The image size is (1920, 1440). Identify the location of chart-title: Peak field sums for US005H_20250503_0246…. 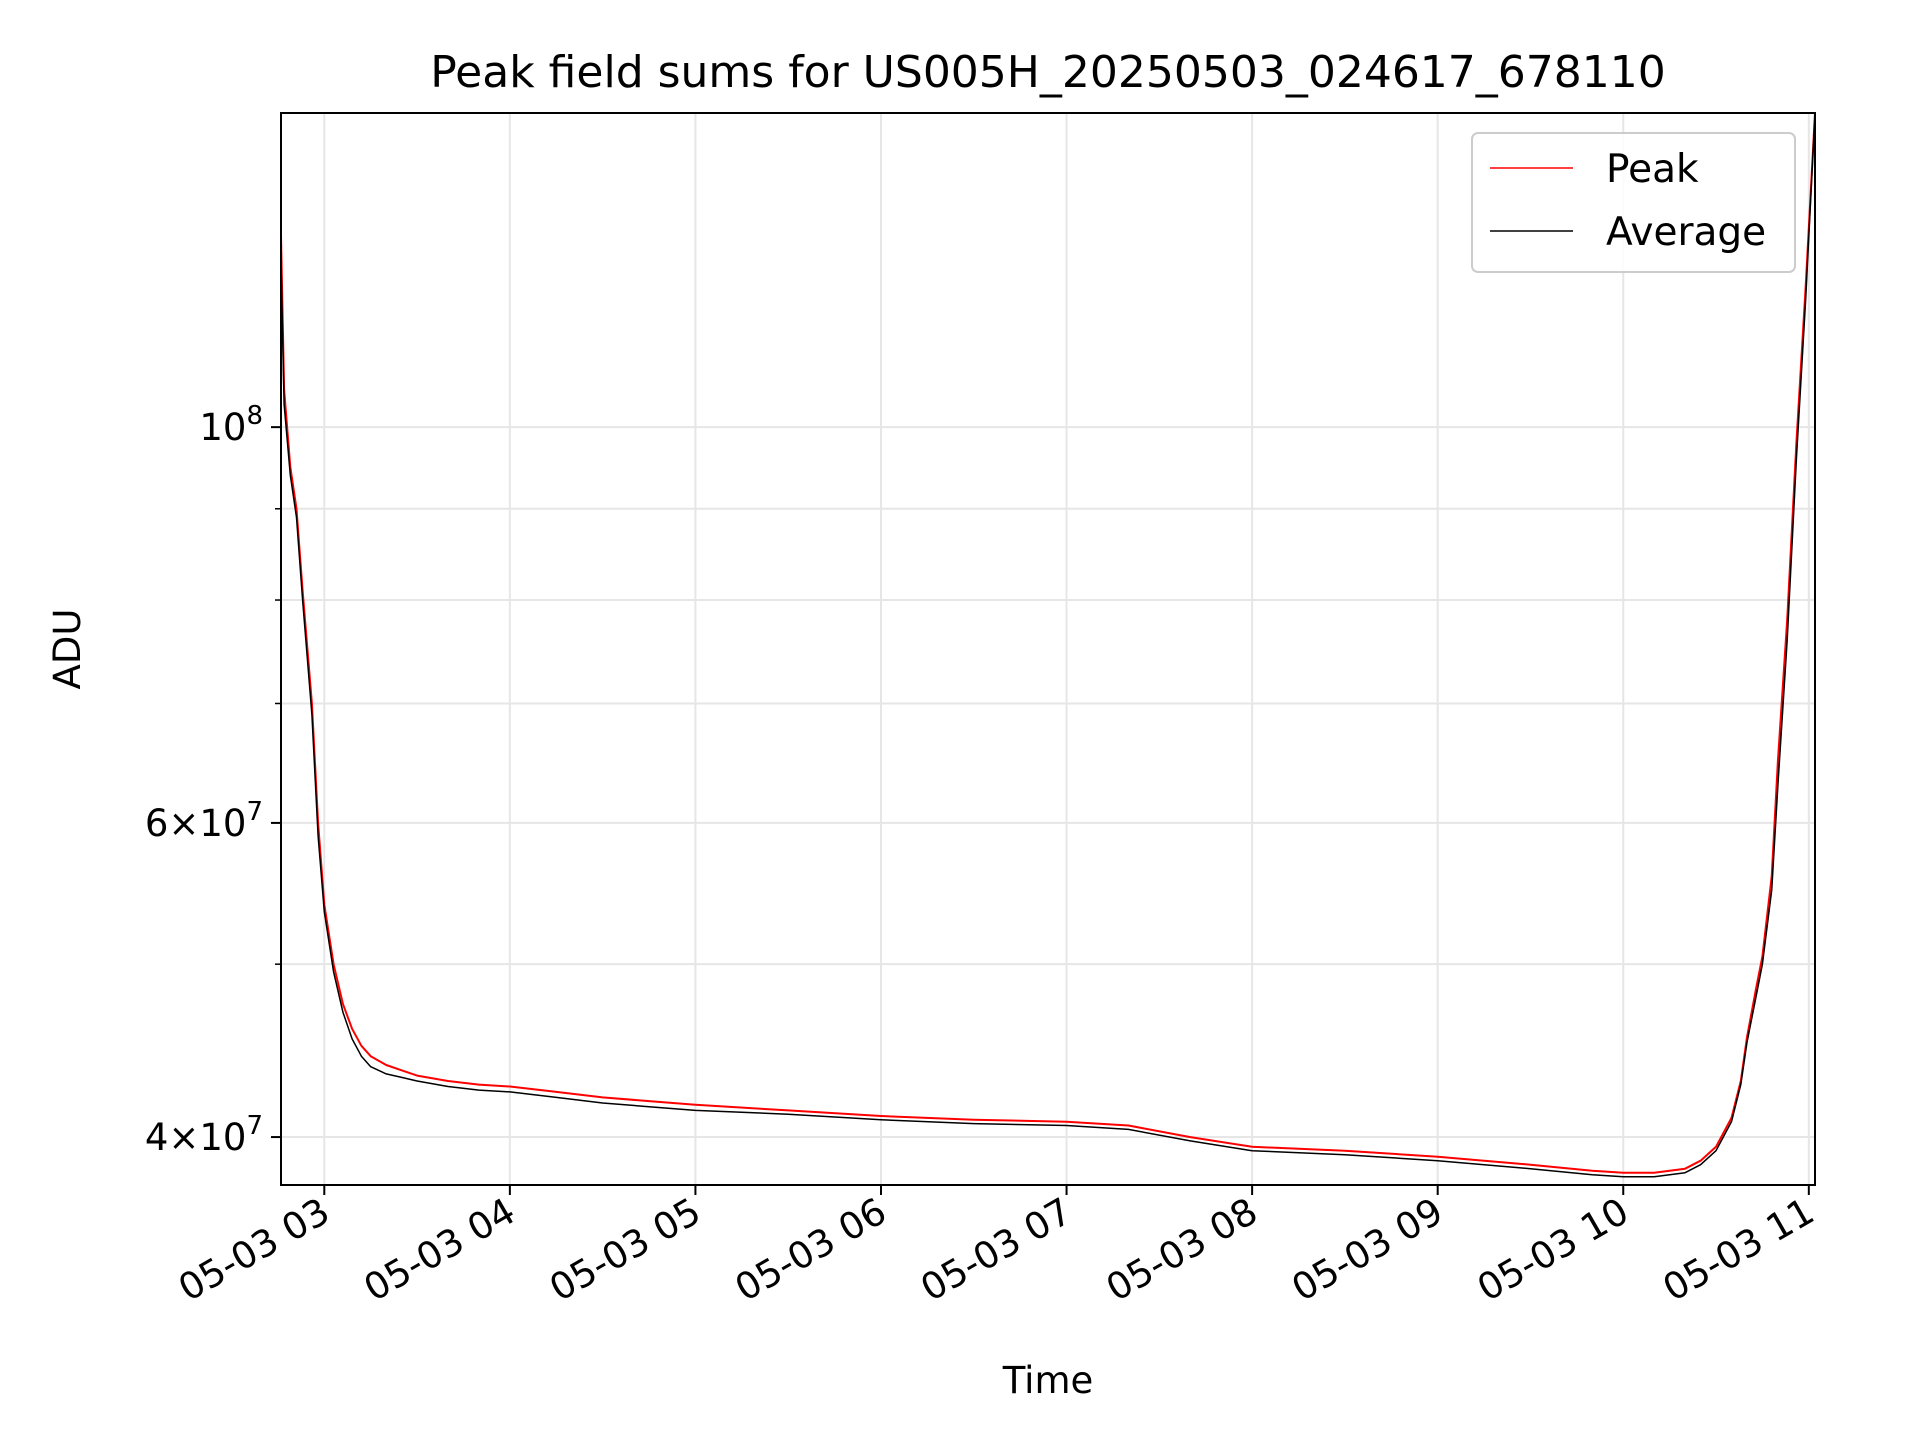
(1048, 72).